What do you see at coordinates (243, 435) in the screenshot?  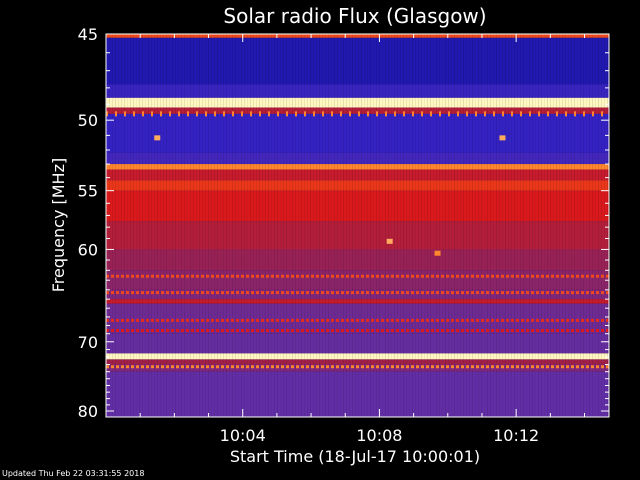 I see `x-tick-label: 10:04` at bounding box center [243, 435].